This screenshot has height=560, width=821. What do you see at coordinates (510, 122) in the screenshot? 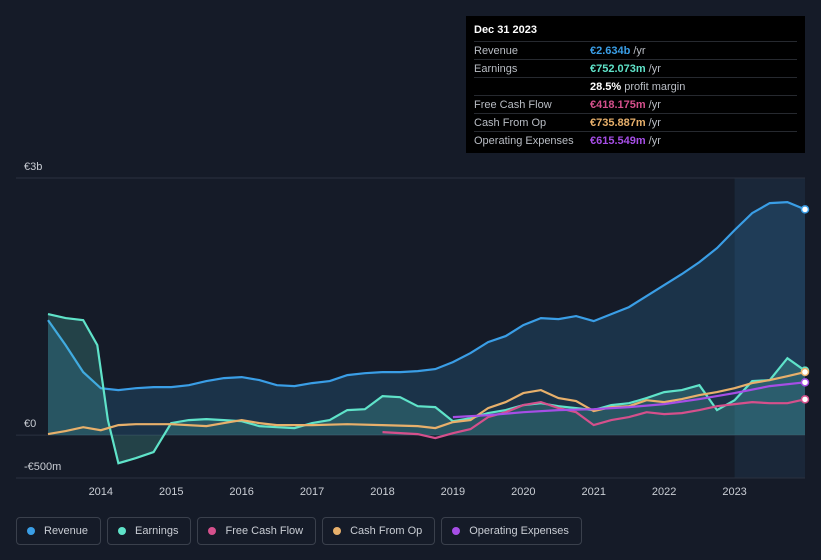
I see `tooltip-label: Cash From Op` at bounding box center [510, 122].